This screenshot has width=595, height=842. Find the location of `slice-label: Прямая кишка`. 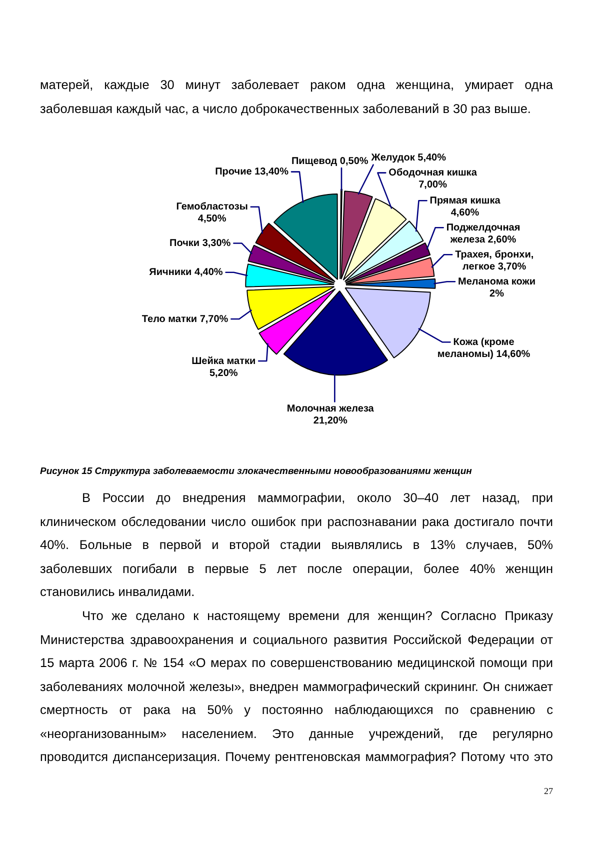

slice-label: Прямая кишка is located at coordinates (465, 200).